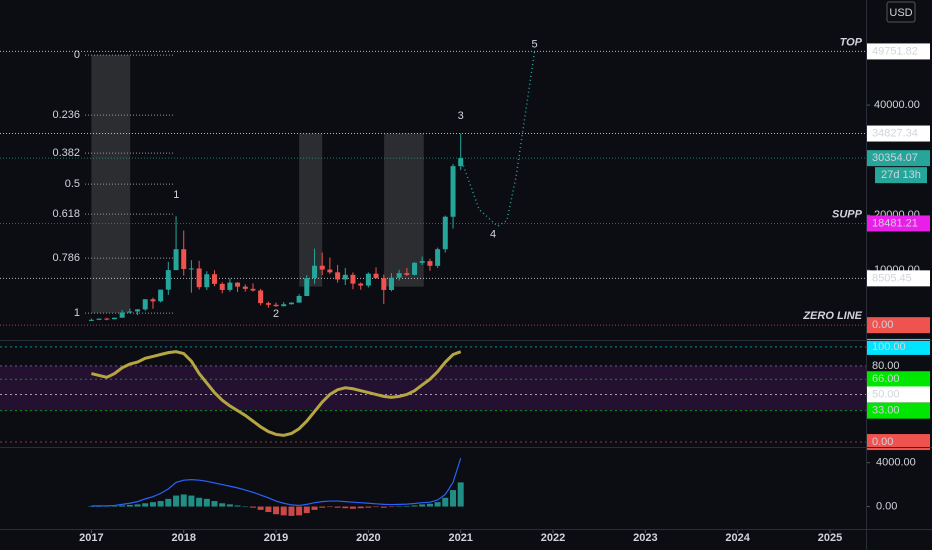 This screenshot has height=550, width=932. I want to click on level-label: 49751.82, so click(895, 51).